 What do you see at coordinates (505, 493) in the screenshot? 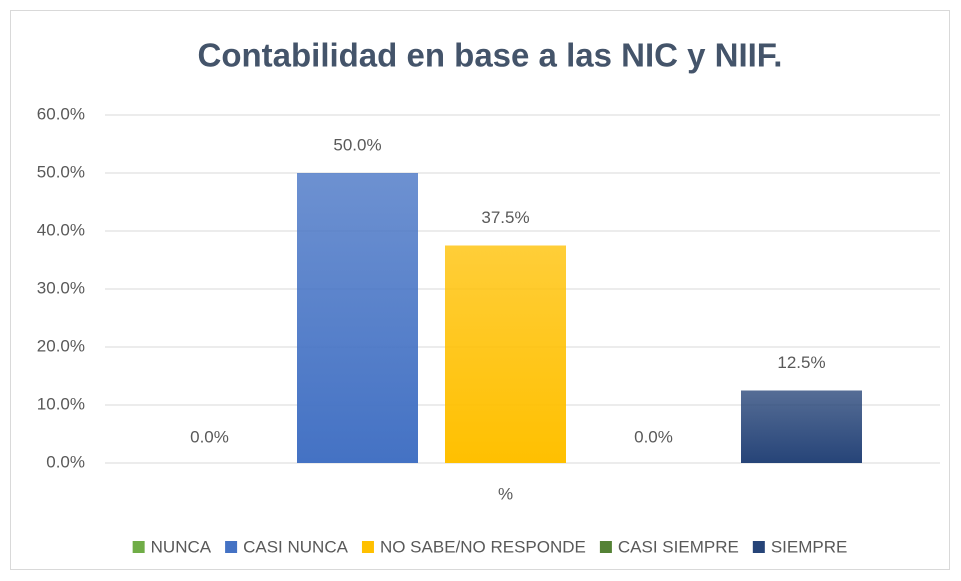
I see `x-tick-label: %` at bounding box center [505, 493].